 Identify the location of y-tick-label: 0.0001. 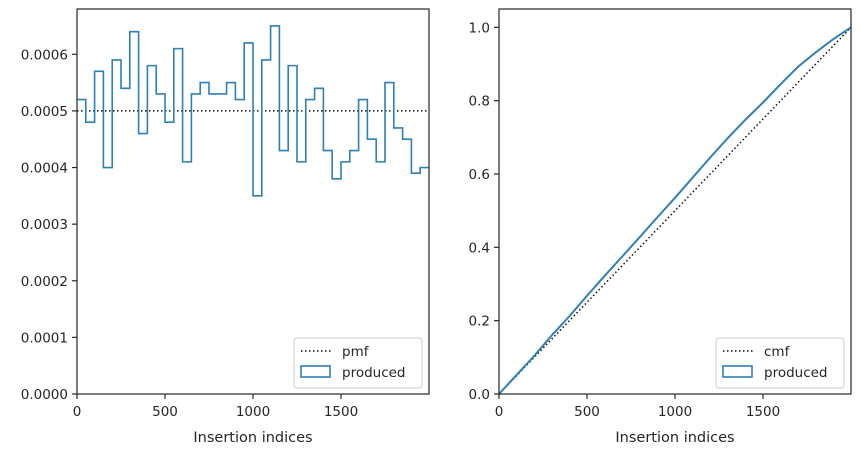
(44, 338).